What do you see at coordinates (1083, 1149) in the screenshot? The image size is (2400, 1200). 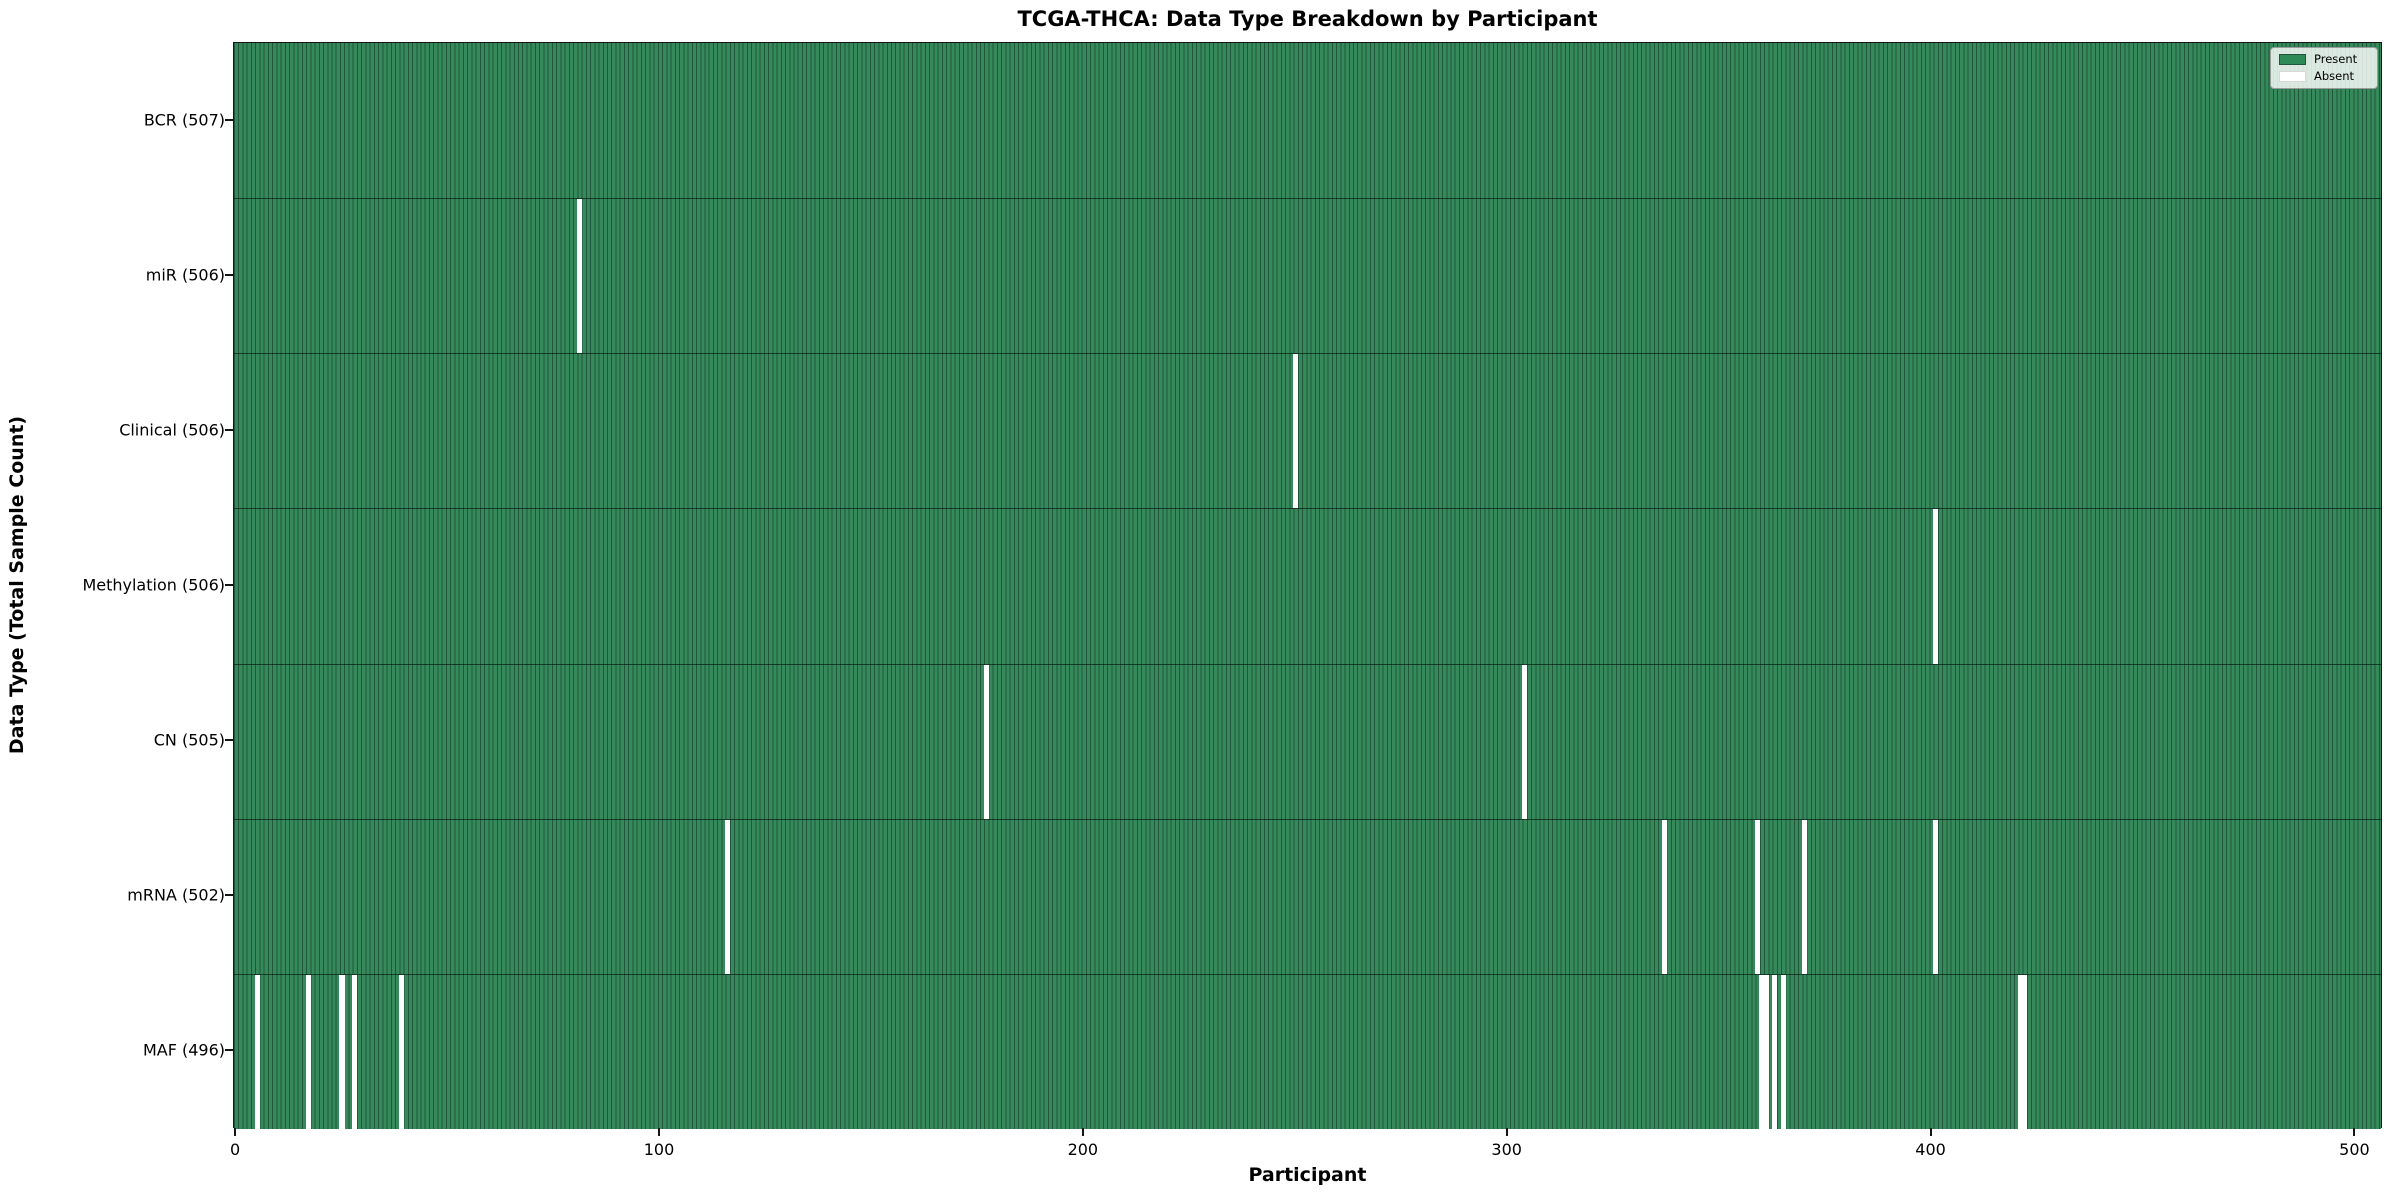 I see `x-tick-label-200: 200` at bounding box center [1083, 1149].